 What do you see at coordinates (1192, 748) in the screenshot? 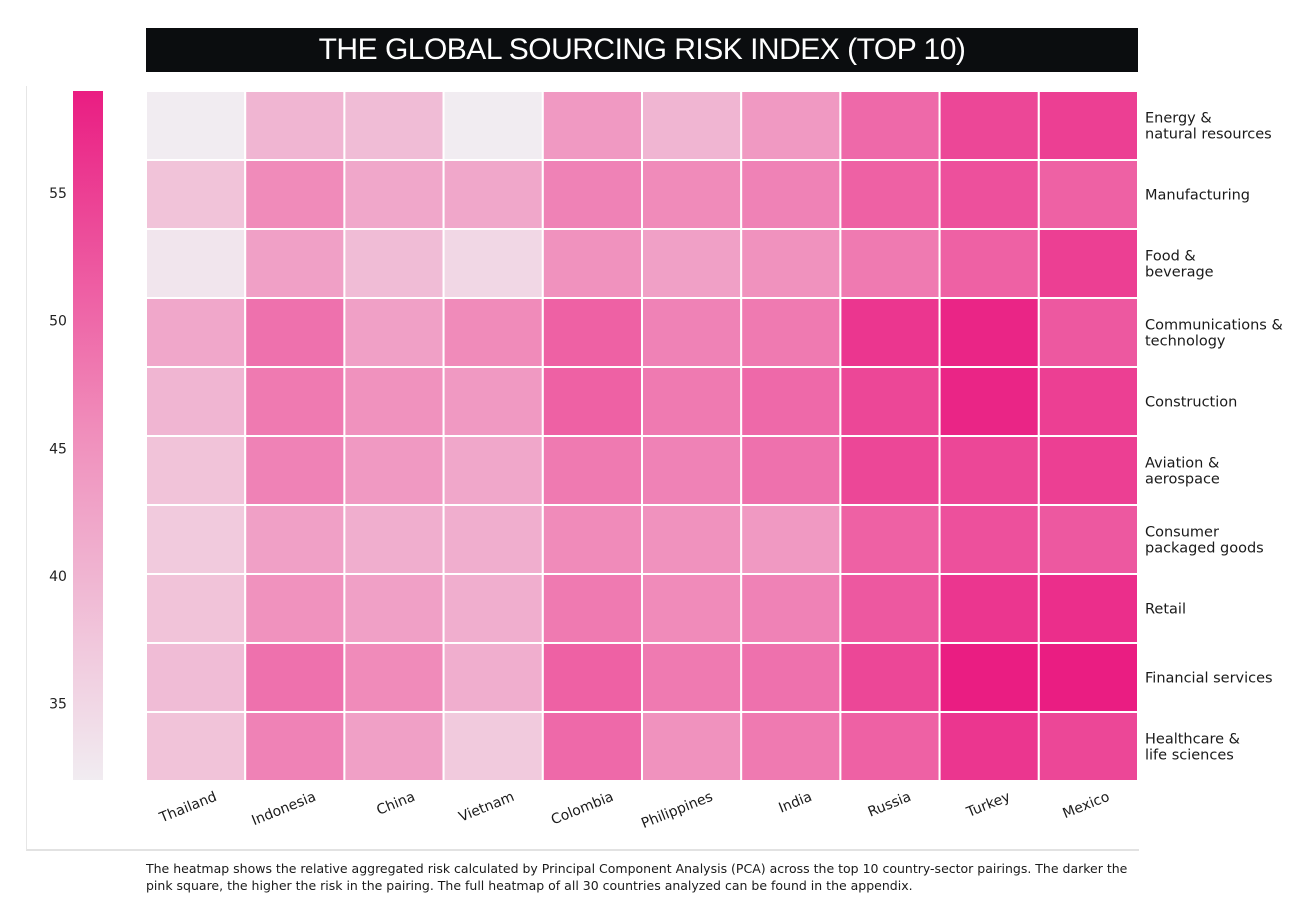
I see `sector-label: Healthcare & life sciences` at bounding box center [1192, 748].